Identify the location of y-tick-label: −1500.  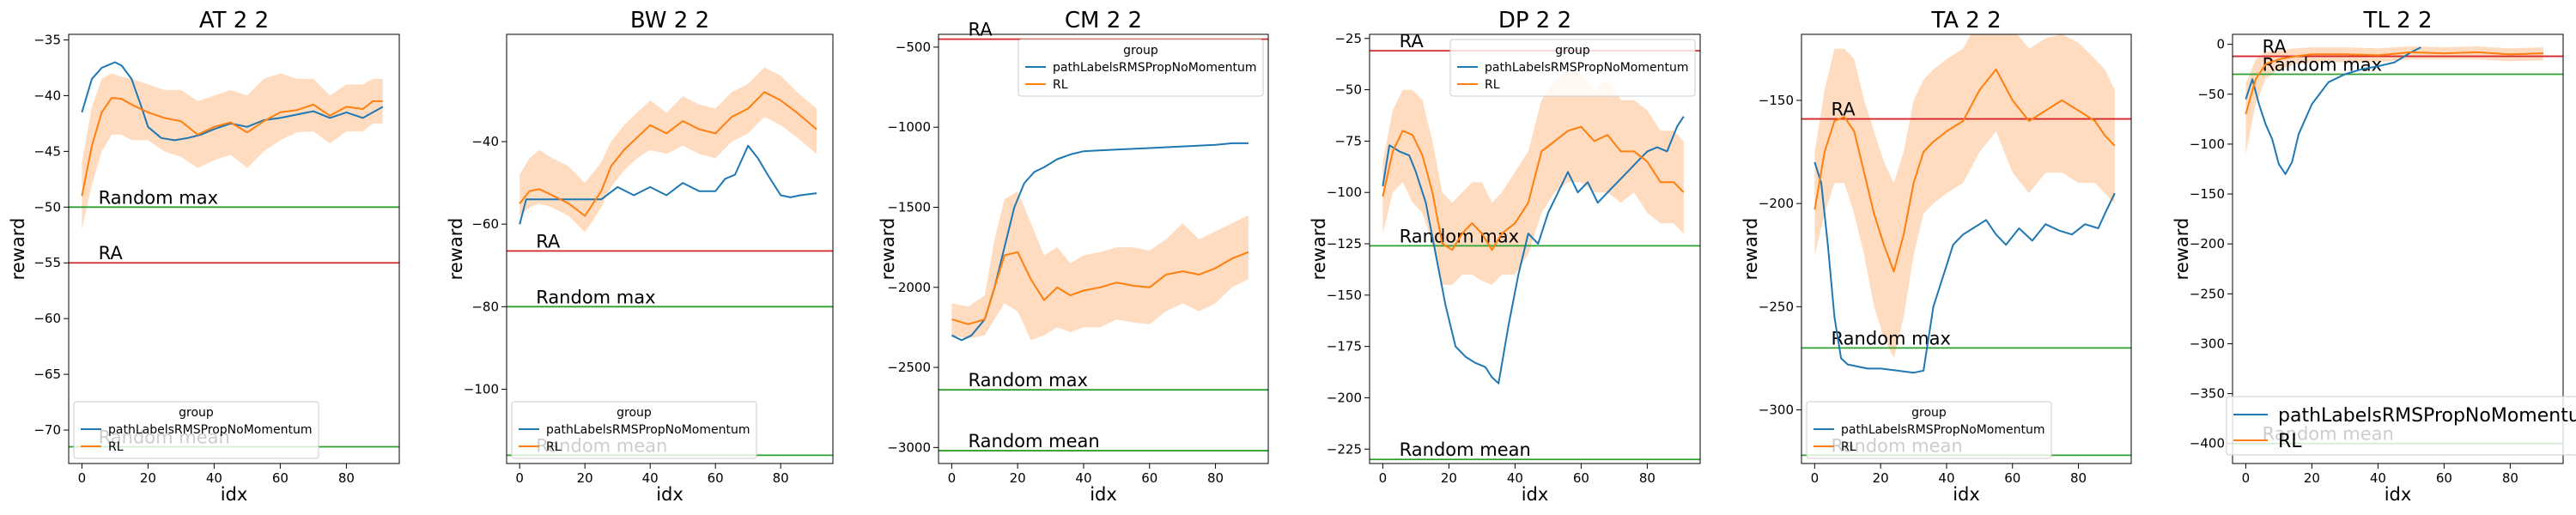
(909, 207).